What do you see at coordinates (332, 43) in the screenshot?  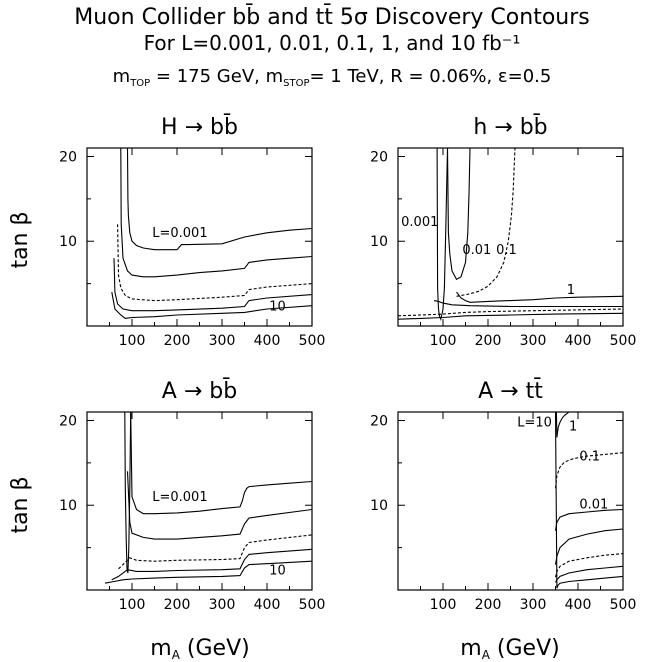 I see `figure-subtitle: For L=0.001, 0.01, 0.1, 1, and 10 fb⁻¹` at bounding box center [332, 43].